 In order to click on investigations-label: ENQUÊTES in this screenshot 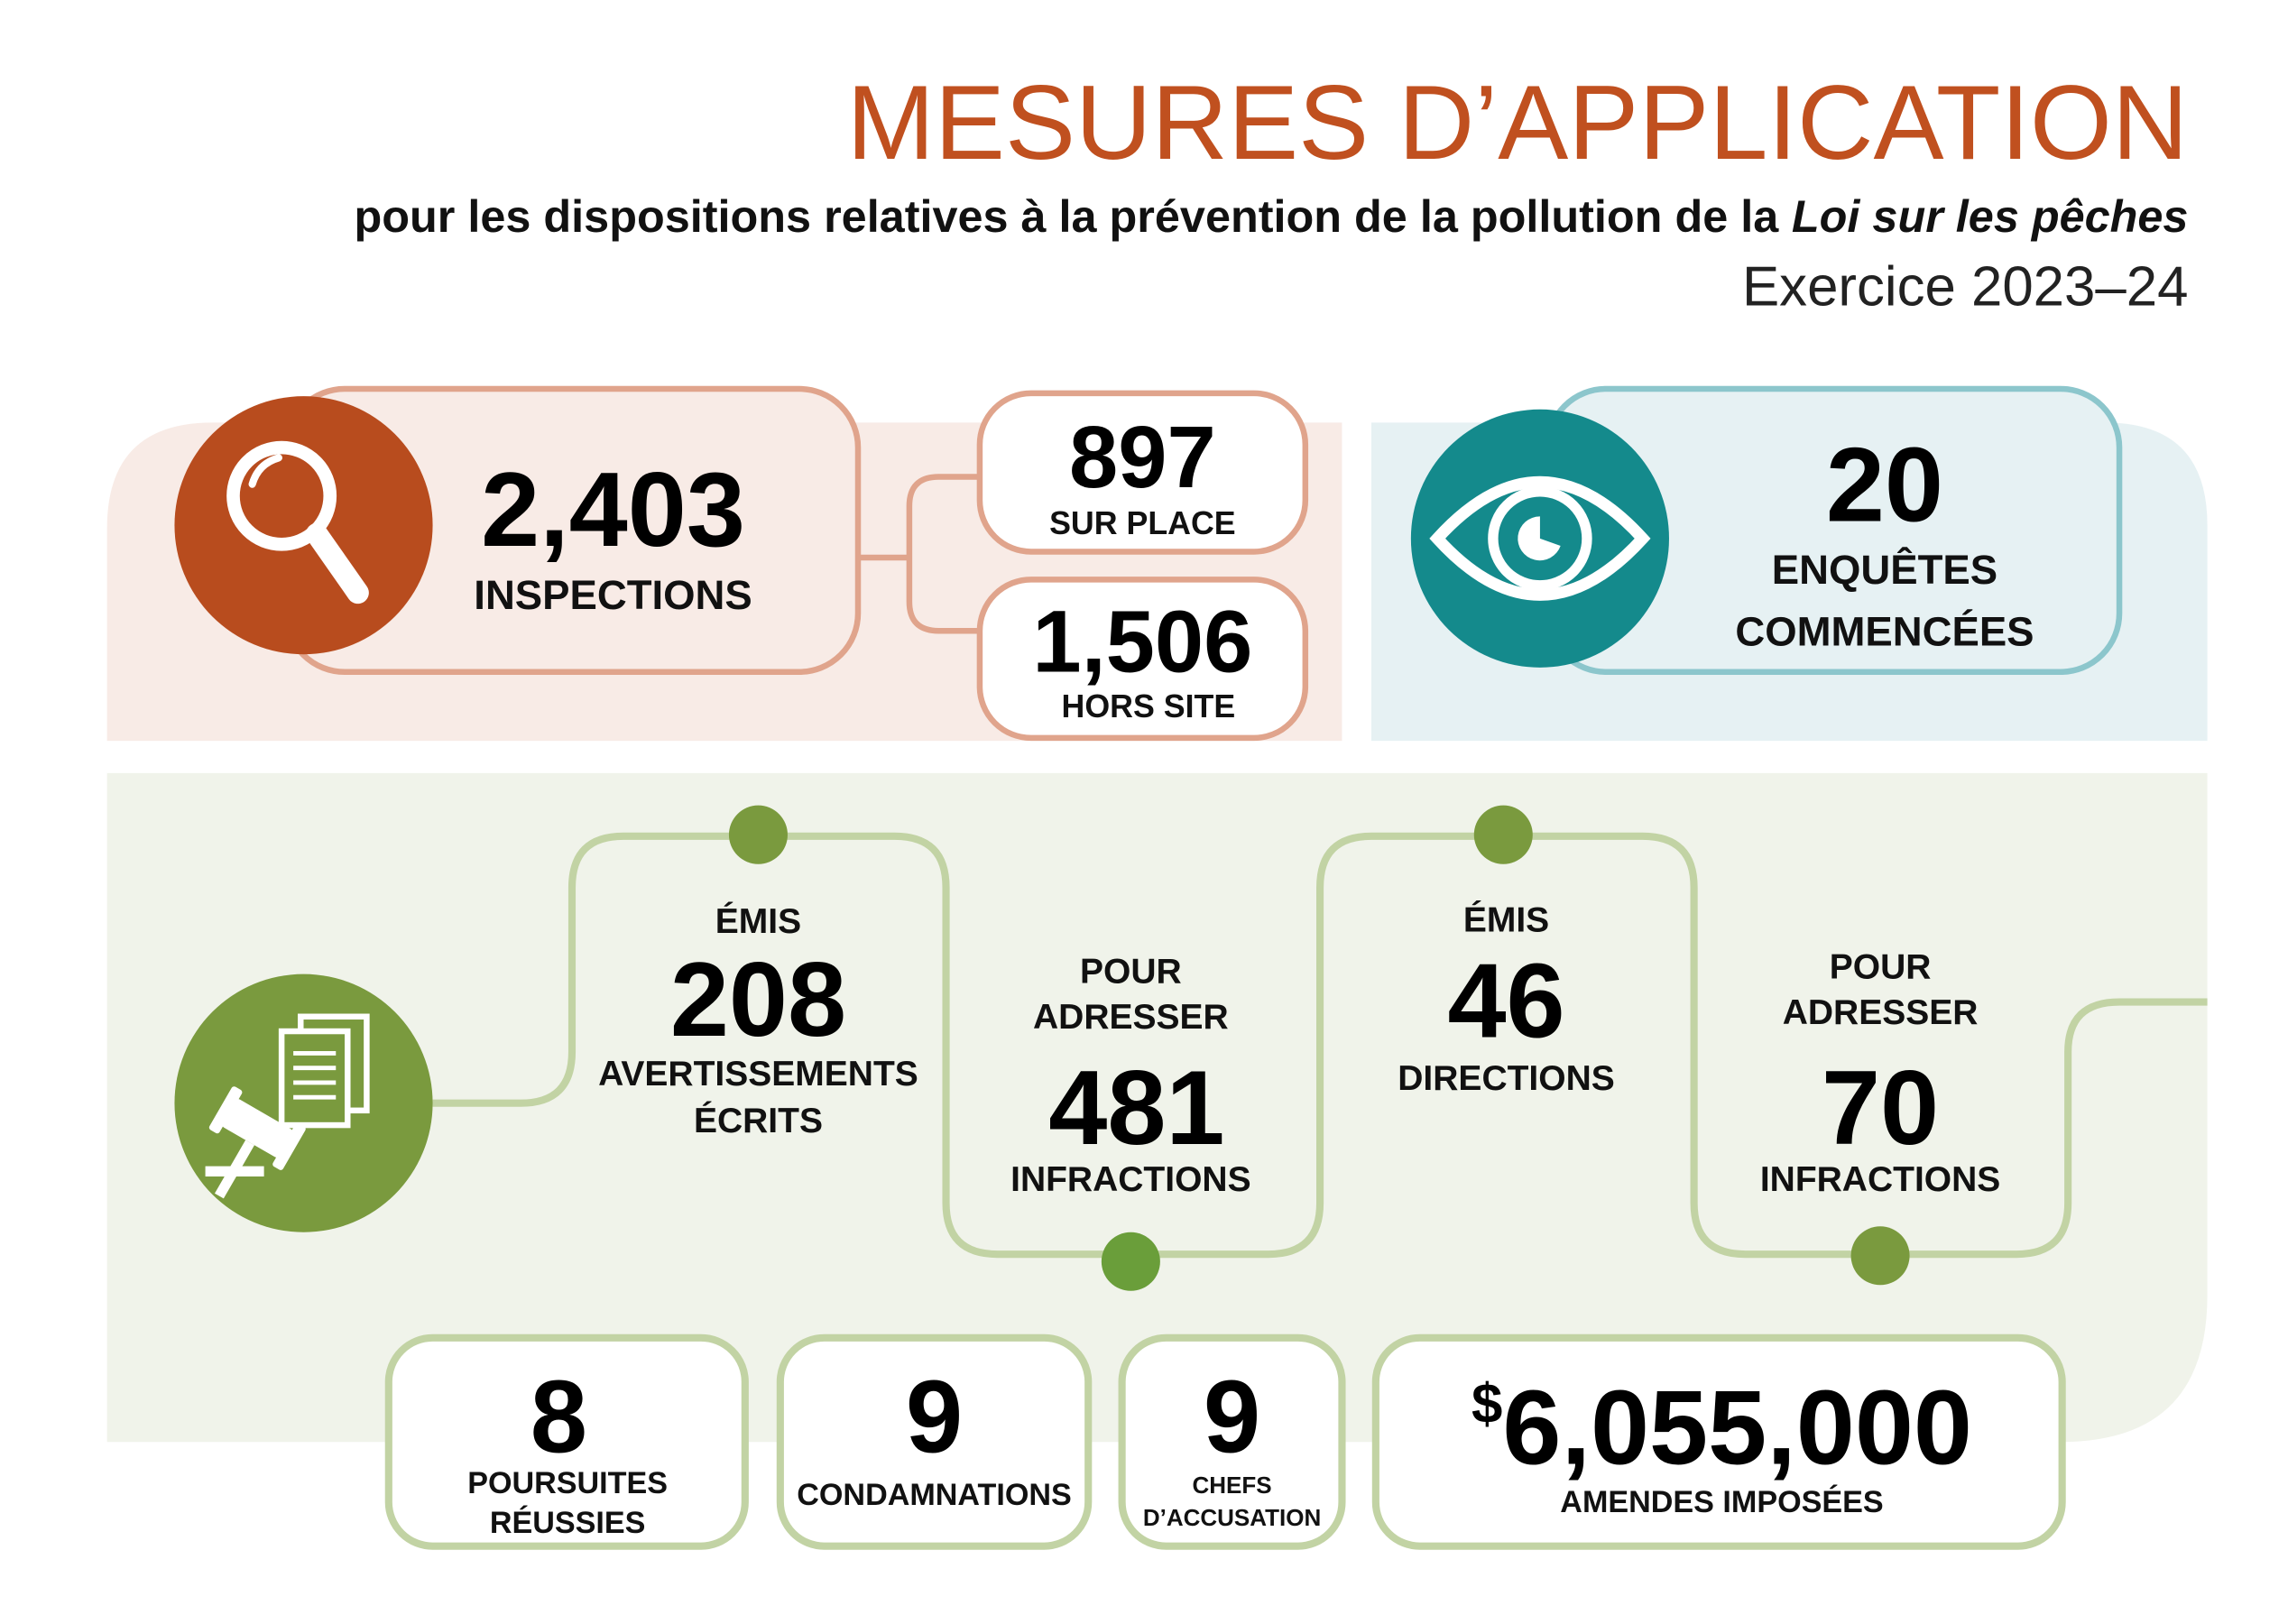, I will do `click(1884, 569)`.